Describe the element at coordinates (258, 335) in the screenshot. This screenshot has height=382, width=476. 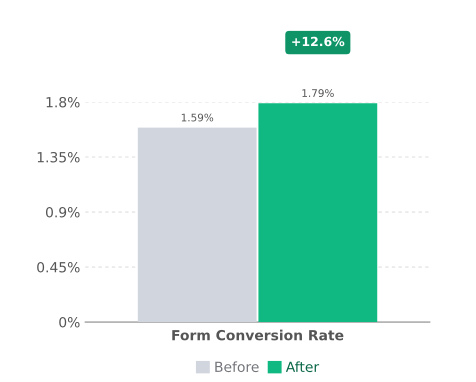
I see `x-axis-title: Form Conversion Rate` at that location.